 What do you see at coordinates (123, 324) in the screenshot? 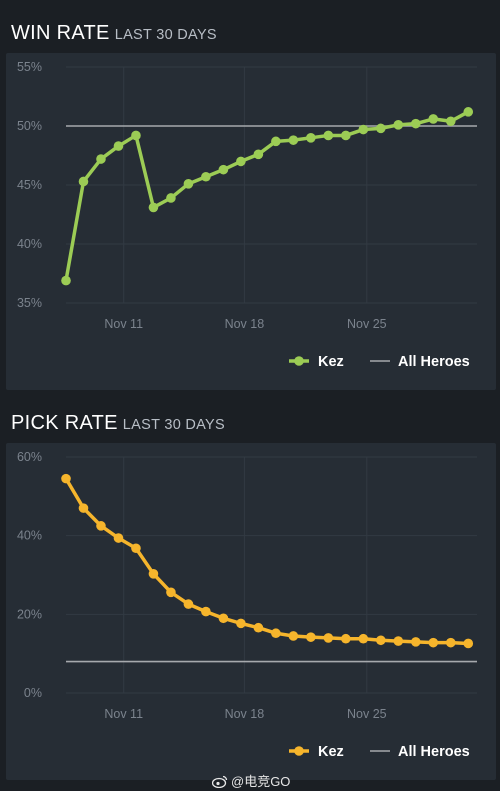
I see `win-xtick-label: Nov 11` at bounding box center [123, 324].